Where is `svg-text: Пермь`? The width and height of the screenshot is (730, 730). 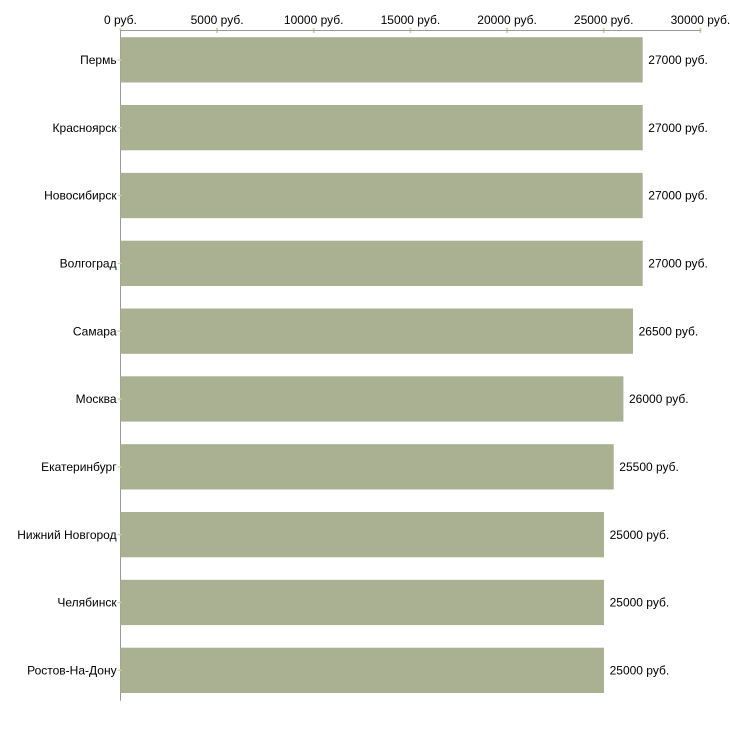 svg-text: Пермь is located at coordinates (98, 60).